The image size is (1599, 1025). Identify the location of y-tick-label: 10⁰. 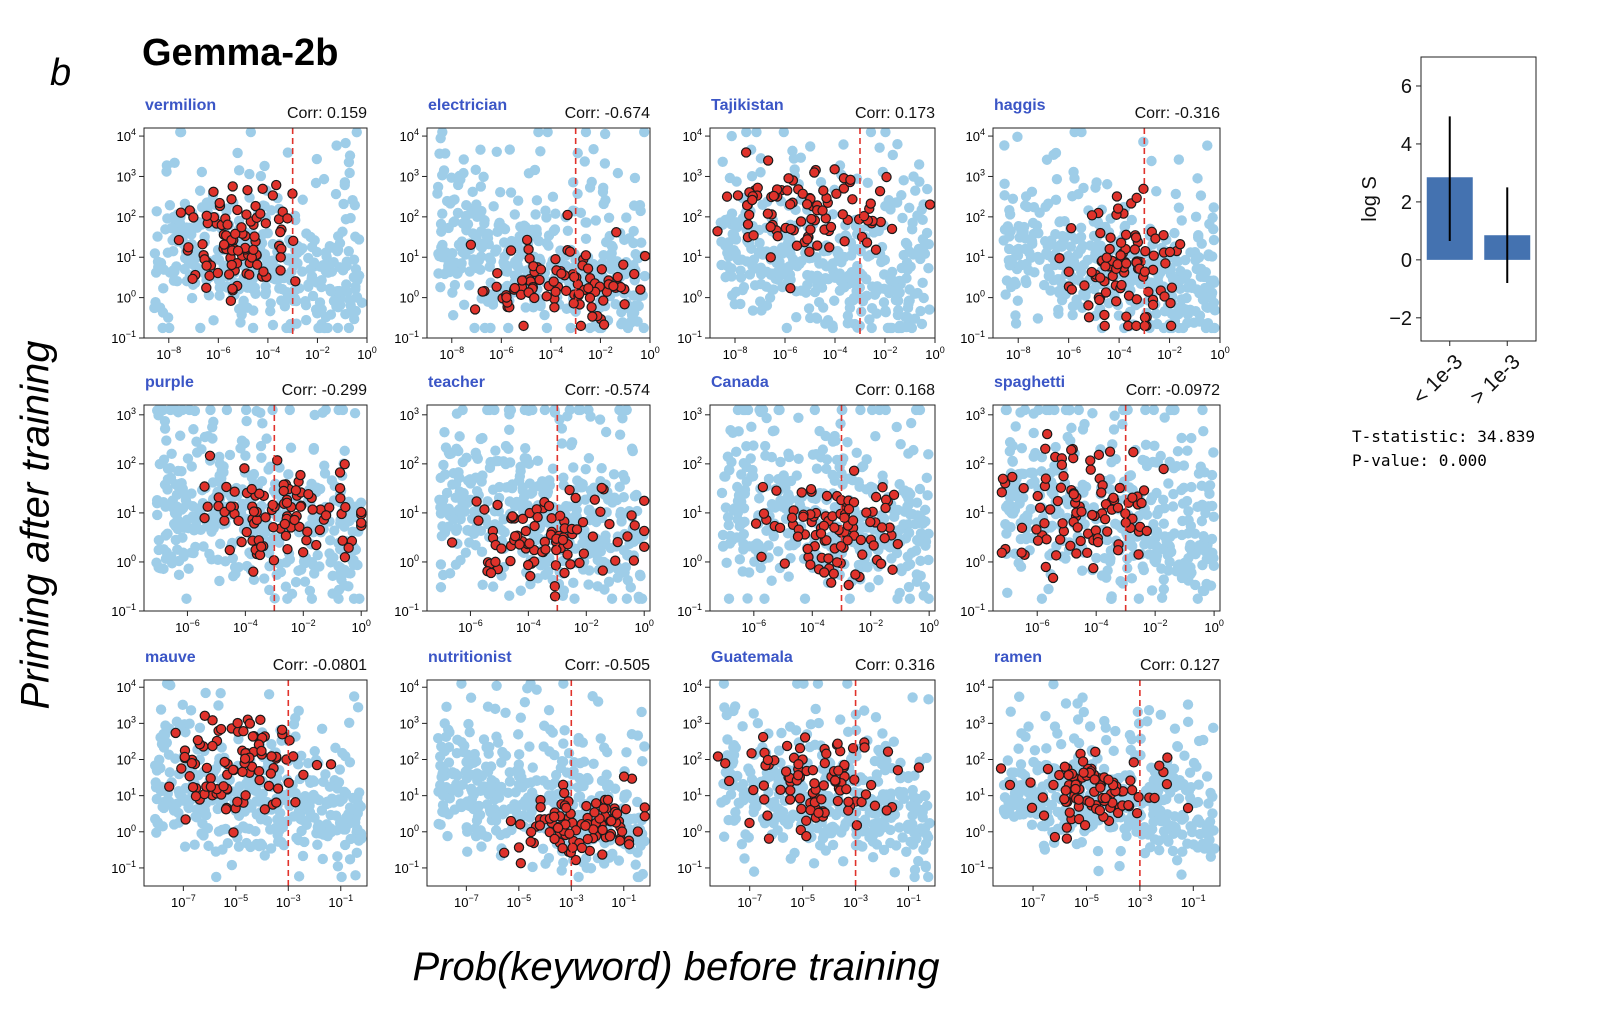
(975, 297).